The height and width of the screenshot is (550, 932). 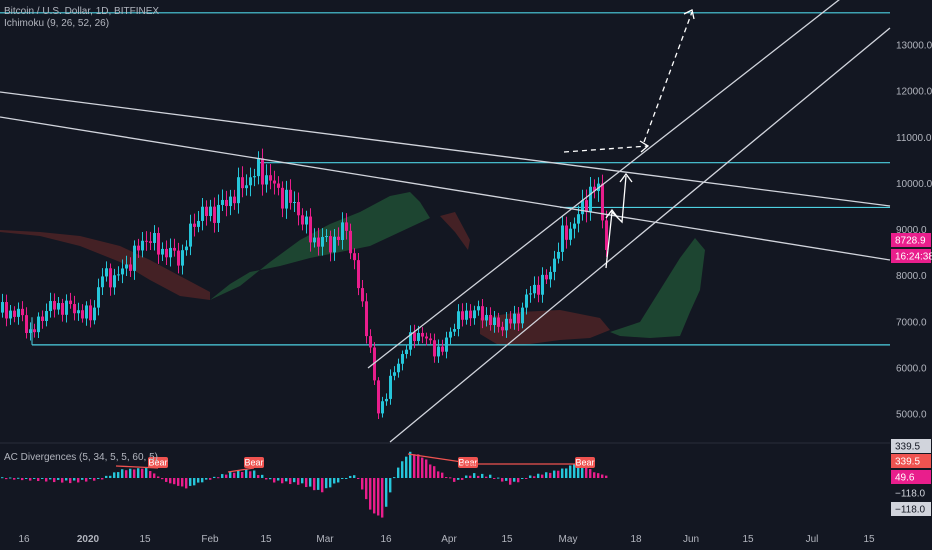 What do you see at coordinates (81, 11) in the screenshot?
I see `symbol-legend: Bitcoin / U.S. Dollar, 1D, BITFINEX` at bounding box center [81, 11].